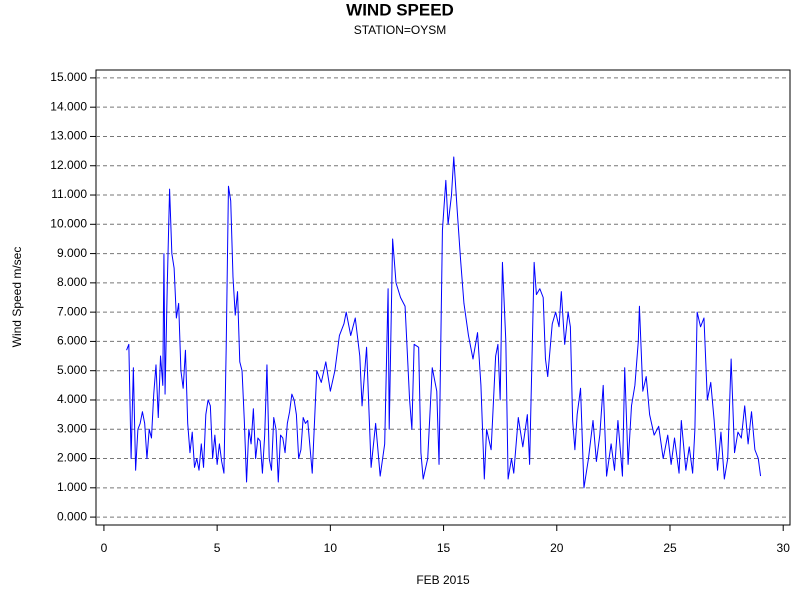 This screenshot has height=600, width=800. I want to click on chart-subtitle: STATION=OYSM, so click(400, 30).